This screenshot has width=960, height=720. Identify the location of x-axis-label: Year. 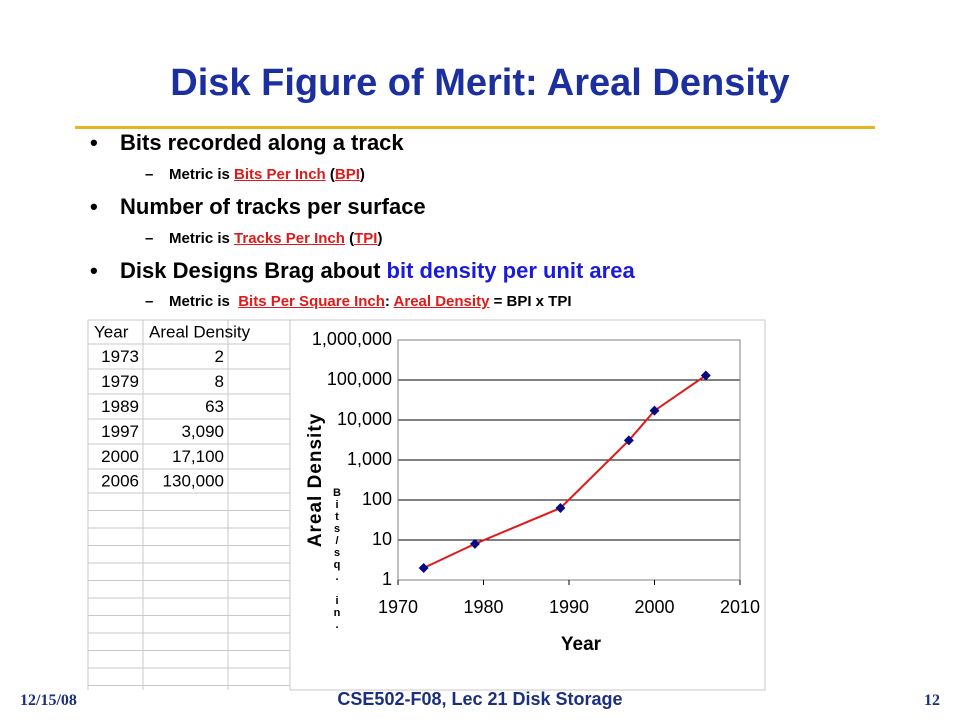
(581, 644).